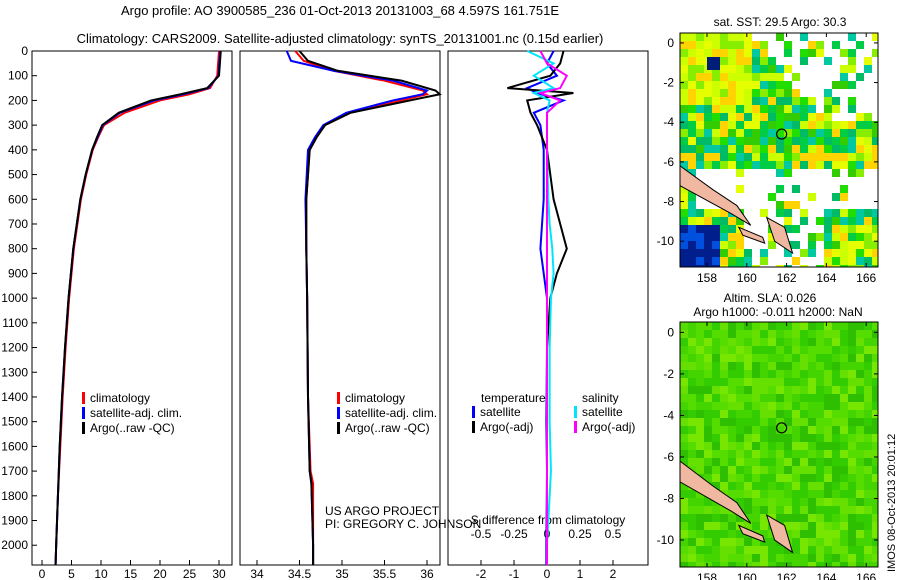  Describe the element at coordinates (668, 162) in the screenshot. I see `lat-tick-label: -6` at that location.